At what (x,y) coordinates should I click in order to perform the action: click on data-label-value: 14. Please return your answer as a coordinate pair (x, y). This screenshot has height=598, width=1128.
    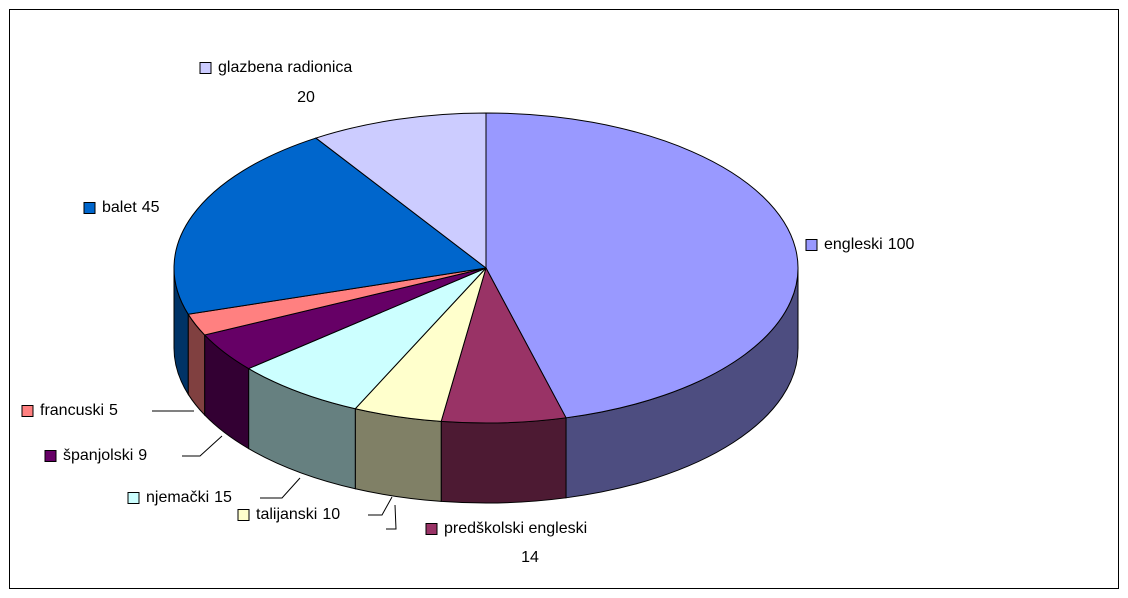
    Looking at the image, I should click on (530, 557).